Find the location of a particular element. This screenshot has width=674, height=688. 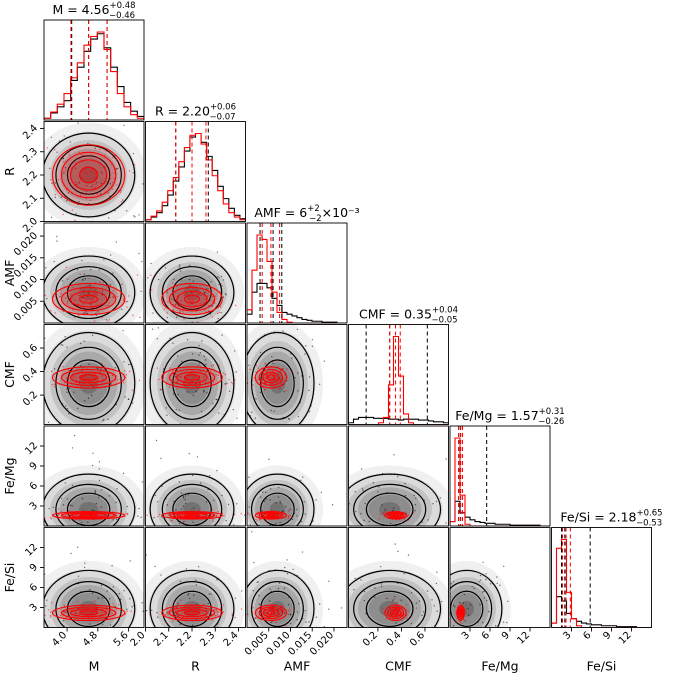

panel-plot-area is located at coordinates (286, 374).